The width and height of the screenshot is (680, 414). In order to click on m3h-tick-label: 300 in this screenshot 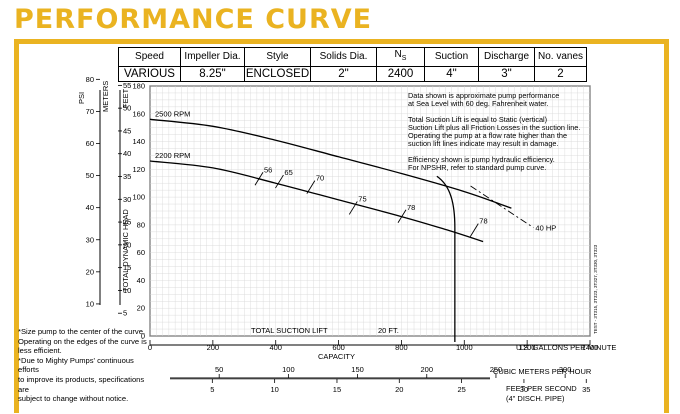, I will do `click(565, 369)`.